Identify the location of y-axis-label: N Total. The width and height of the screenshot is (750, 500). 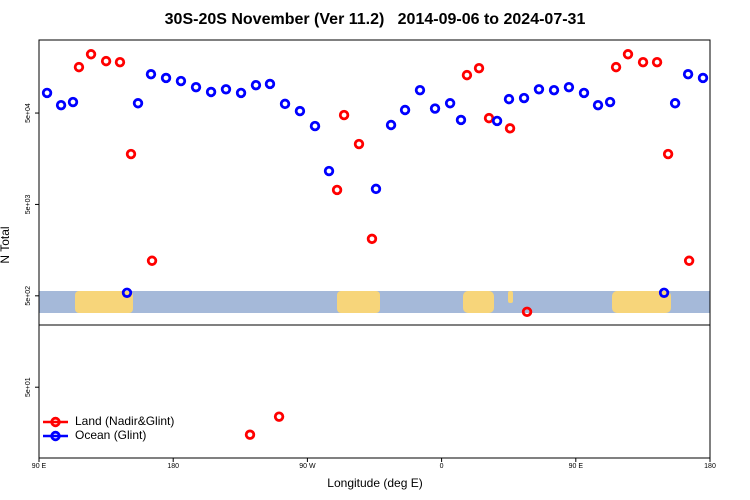
(6, 244).